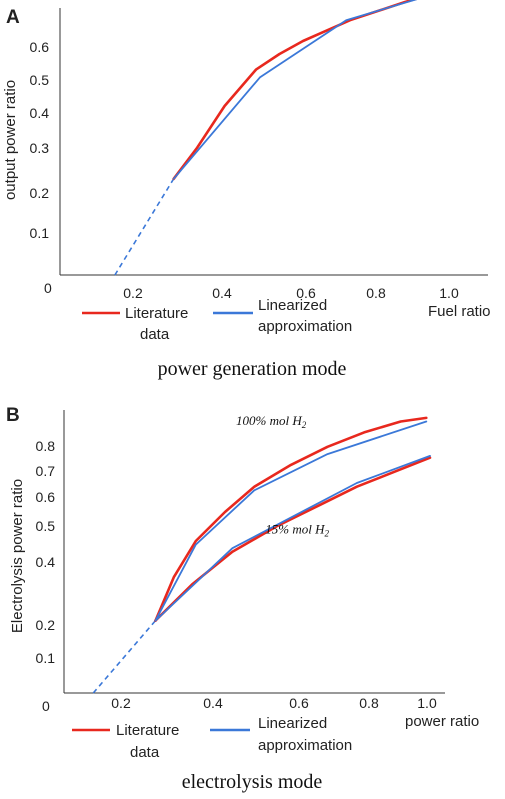 This screenshot has height=799, width=505. Describe the element at coordinates (271, 421) in the screenshot. I see `annotation-label: 100% mol H2` at that location.